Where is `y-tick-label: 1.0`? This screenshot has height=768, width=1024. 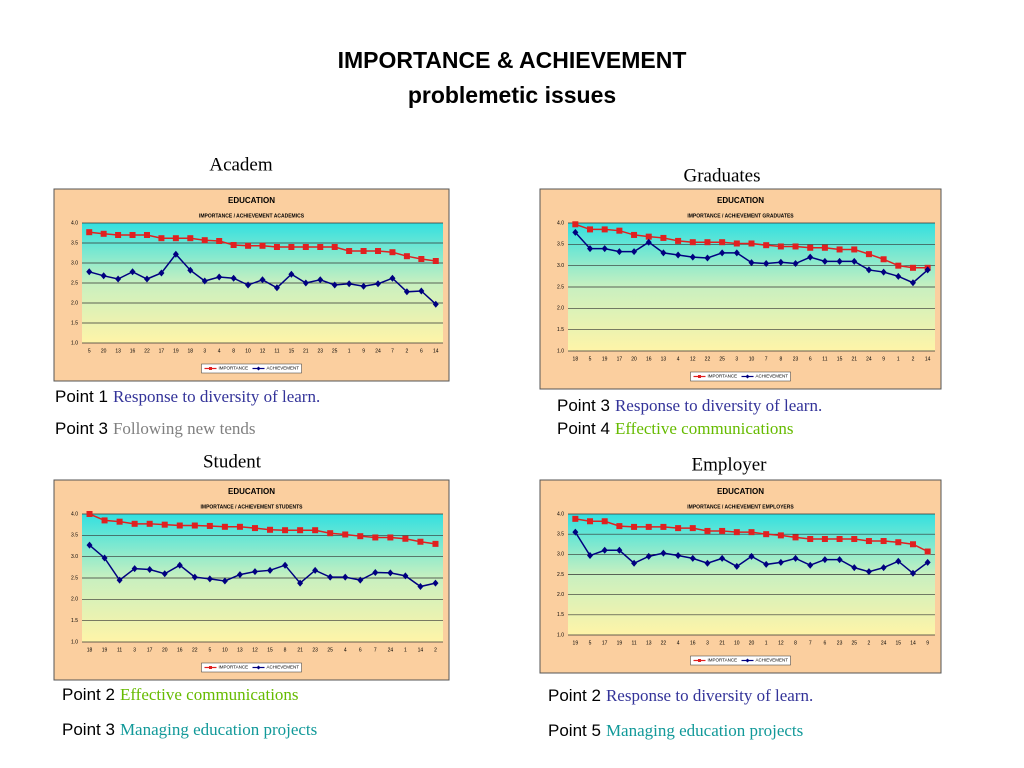
y-tick-label: 1.0 is located at coordinates (560, 351).